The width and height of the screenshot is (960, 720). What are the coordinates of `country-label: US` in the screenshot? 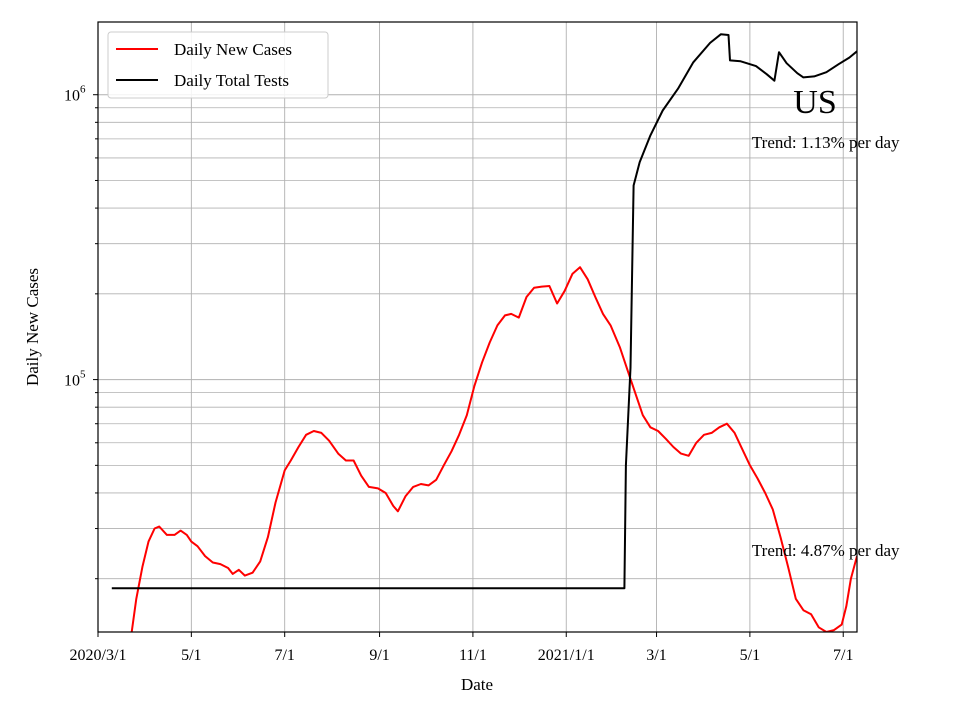 It's located at (814, 102).